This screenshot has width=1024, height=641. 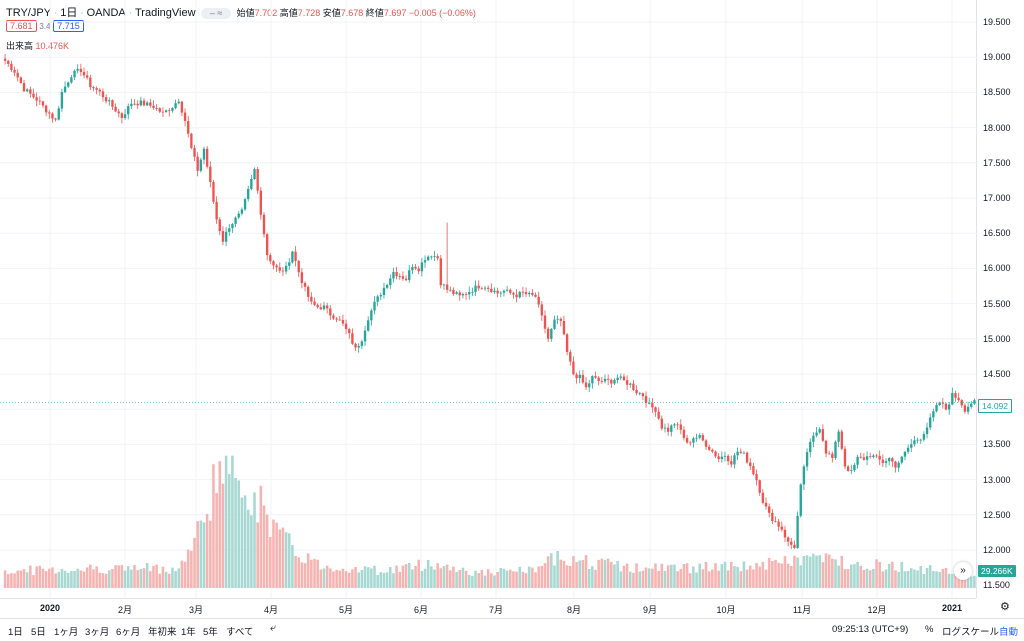 What do you see at coordinates (21, 26) in the screenshot?
I see `sell-price-button: 7.681` at bounding box center [21, 26].